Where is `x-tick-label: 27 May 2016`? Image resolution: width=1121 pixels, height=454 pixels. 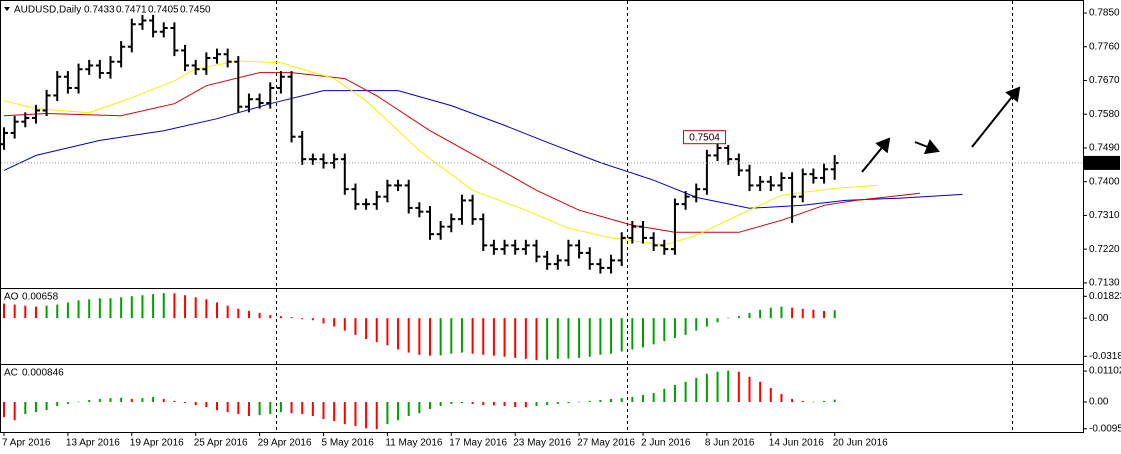
x-tick-label: 27 May 2016 is located at coordinates (606, 443).